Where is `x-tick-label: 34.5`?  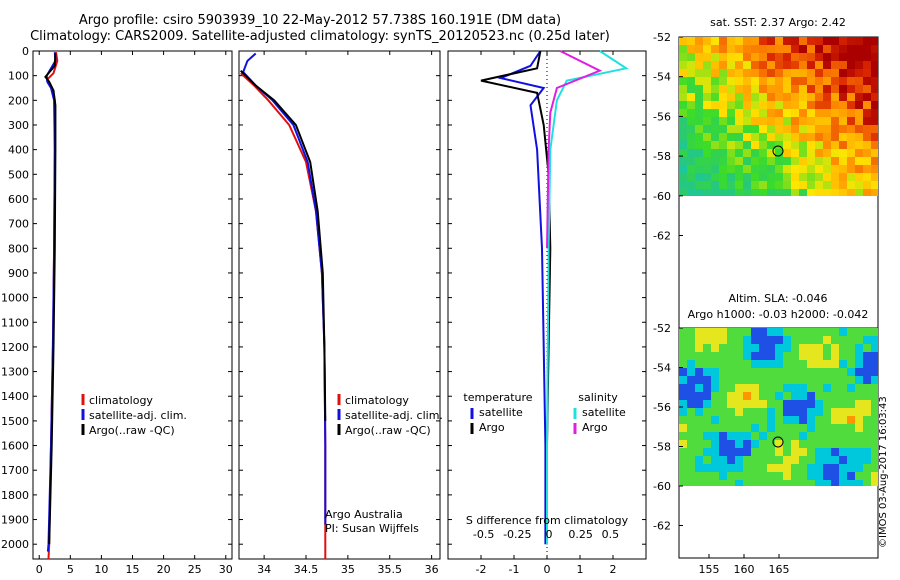 x-tick-label: 34.5 is located at coordinates (306, 569).